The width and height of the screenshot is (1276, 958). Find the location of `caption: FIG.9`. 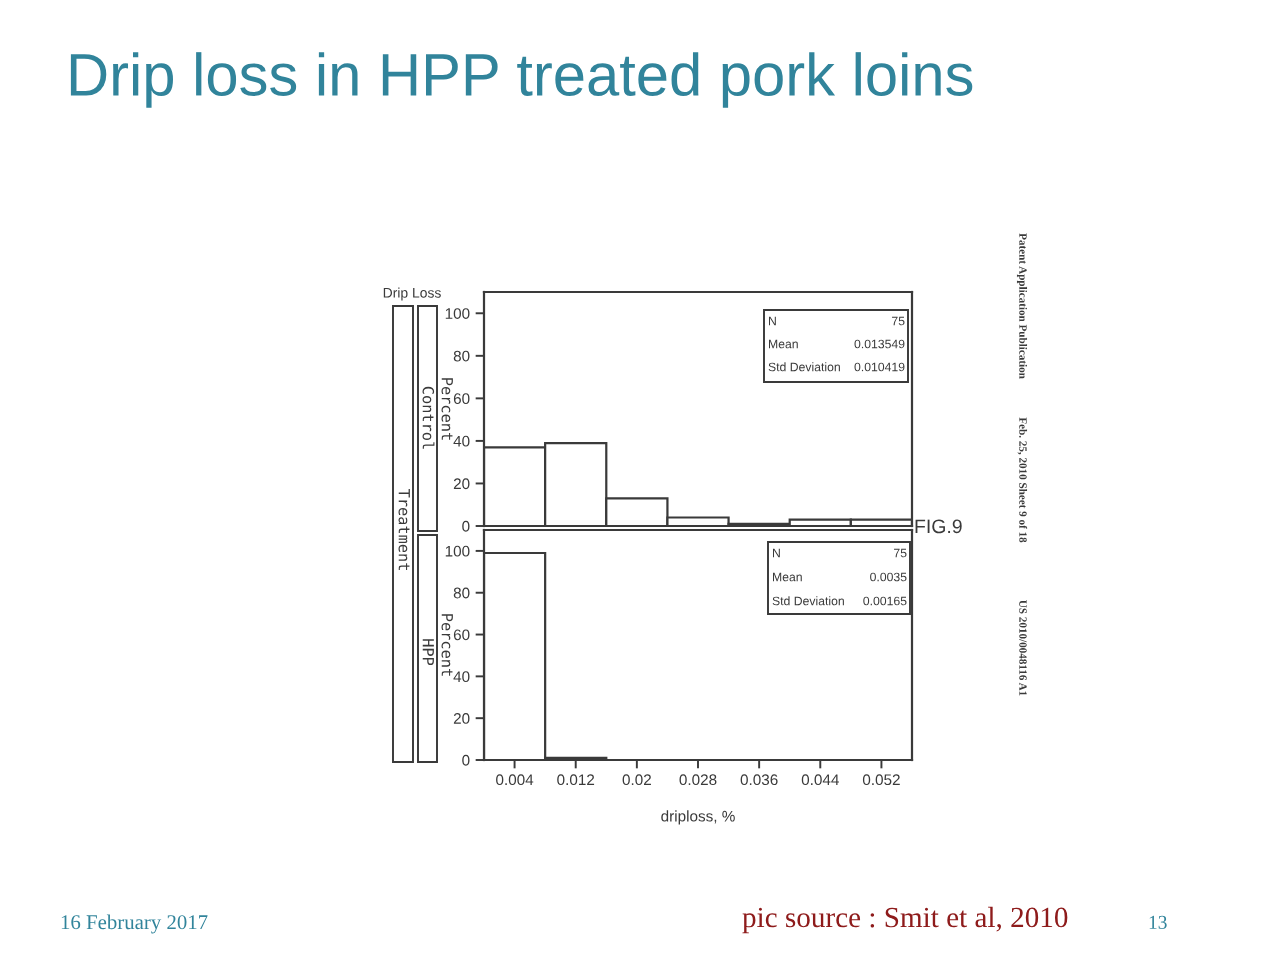

caption: FIG.9 is located at coordinates (938, 526).